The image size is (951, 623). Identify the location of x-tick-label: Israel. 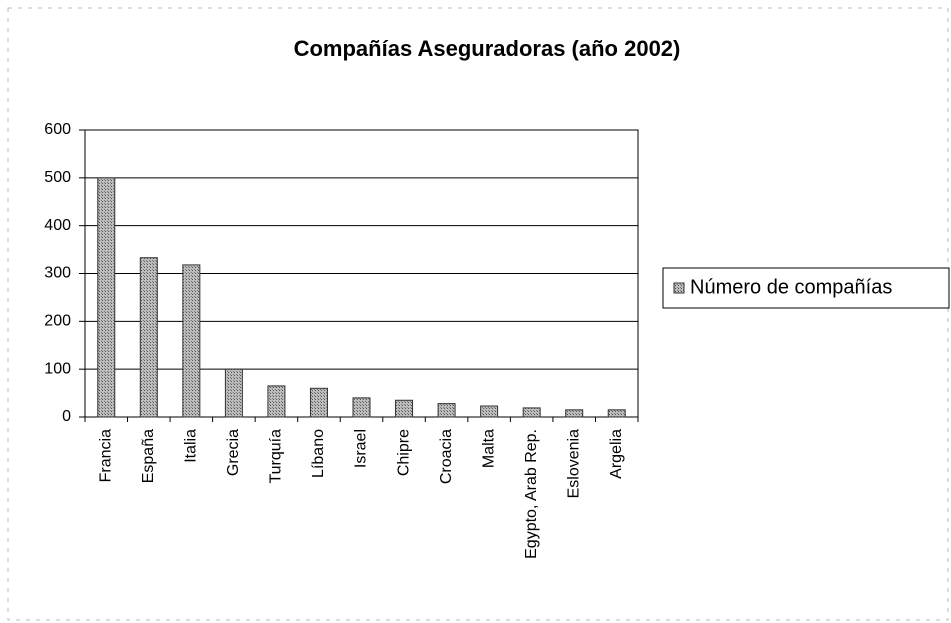
(361, 448).